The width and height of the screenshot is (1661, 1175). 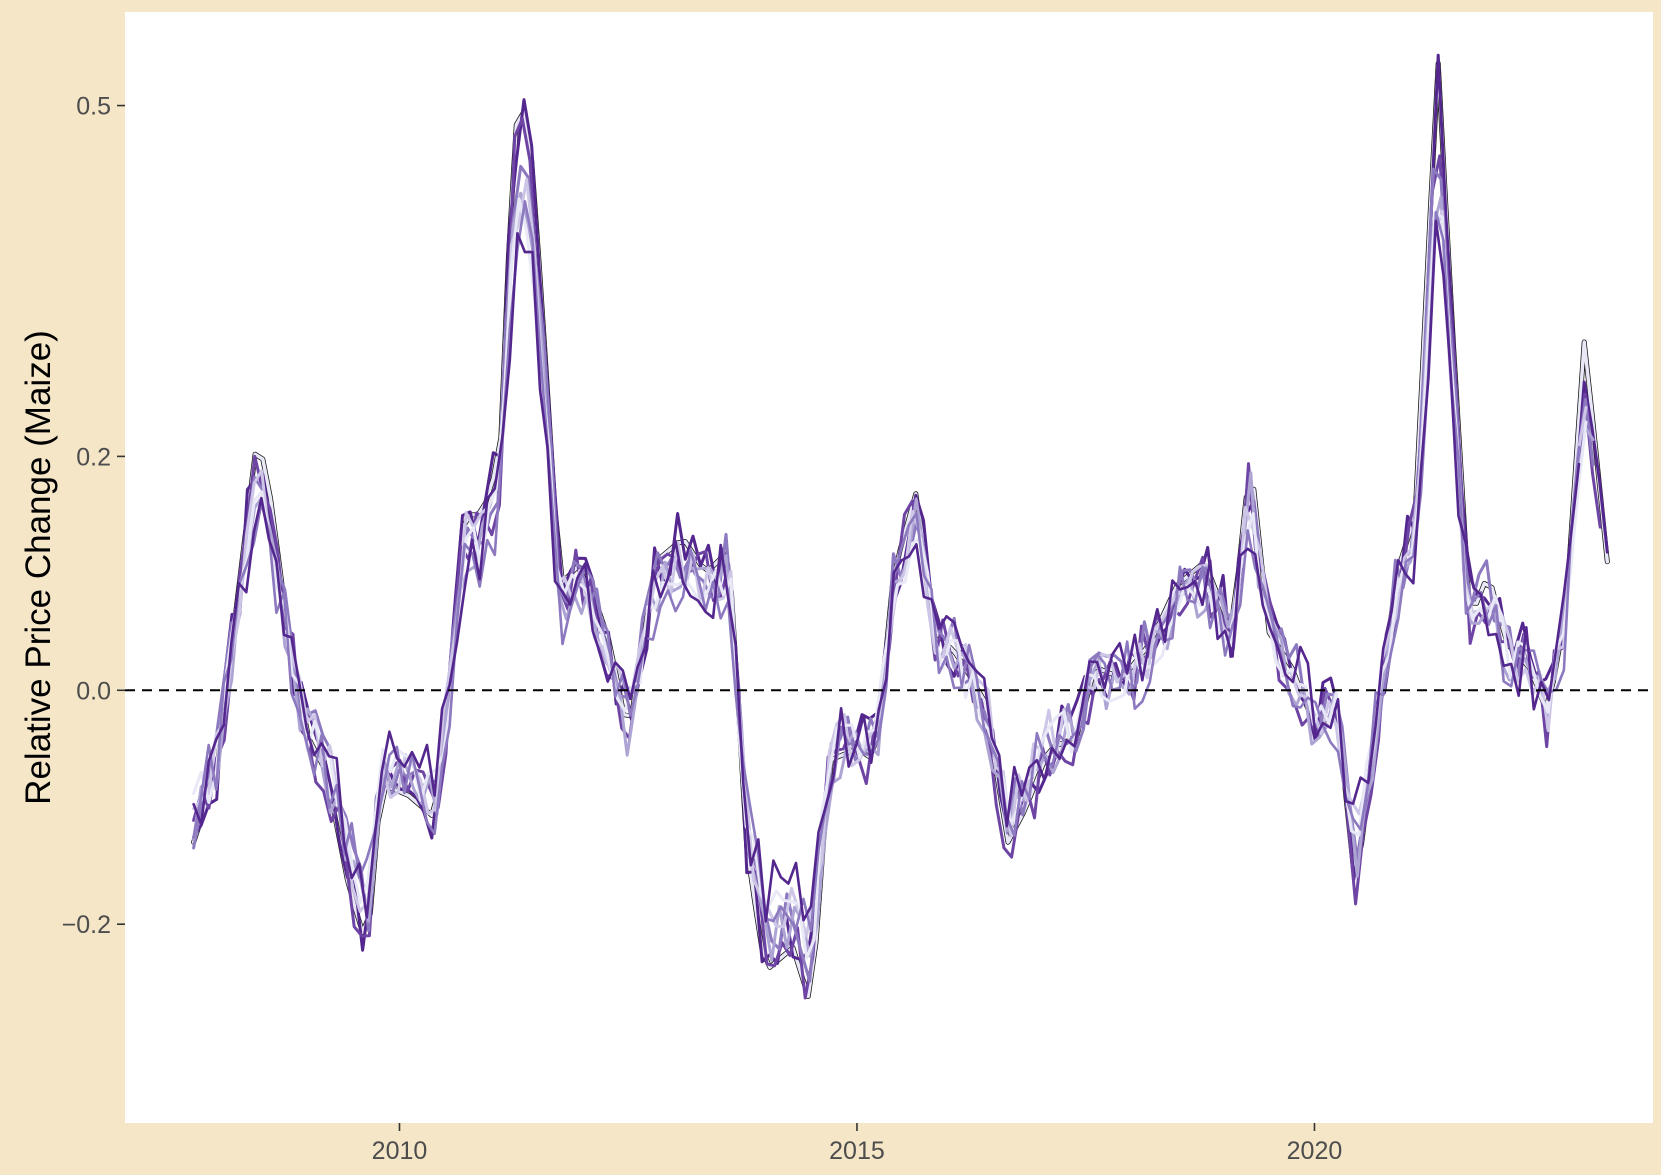 What do you see at coordinates (1315, 1151) in the screenshot?
I see `x-tick-label: 2020` at bounding box center [1315, 1151].